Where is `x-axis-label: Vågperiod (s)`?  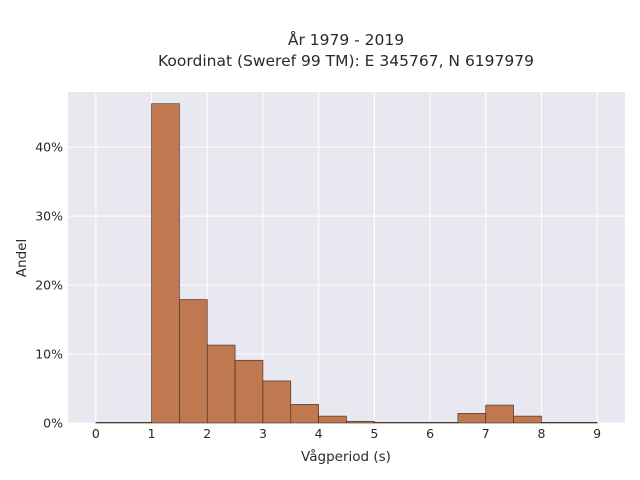
x-axis-label: Vågperiod (s) is located at coordinates (346, 456).